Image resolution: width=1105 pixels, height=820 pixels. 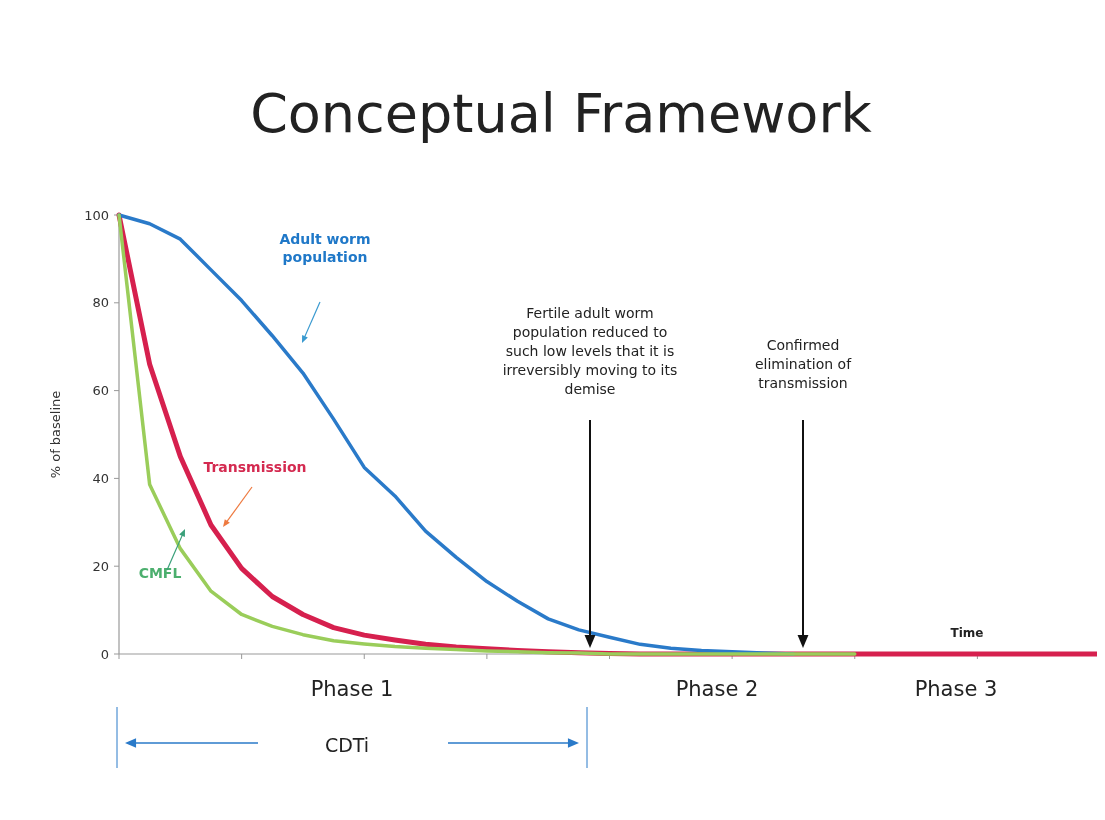 What do you see at coordinates (590, 351) in the screenshot?
I see `annotation: Fertile adult worm population reduced to such low levels that it is irreversibly moving to its demise` at bounding box center [590, 351].